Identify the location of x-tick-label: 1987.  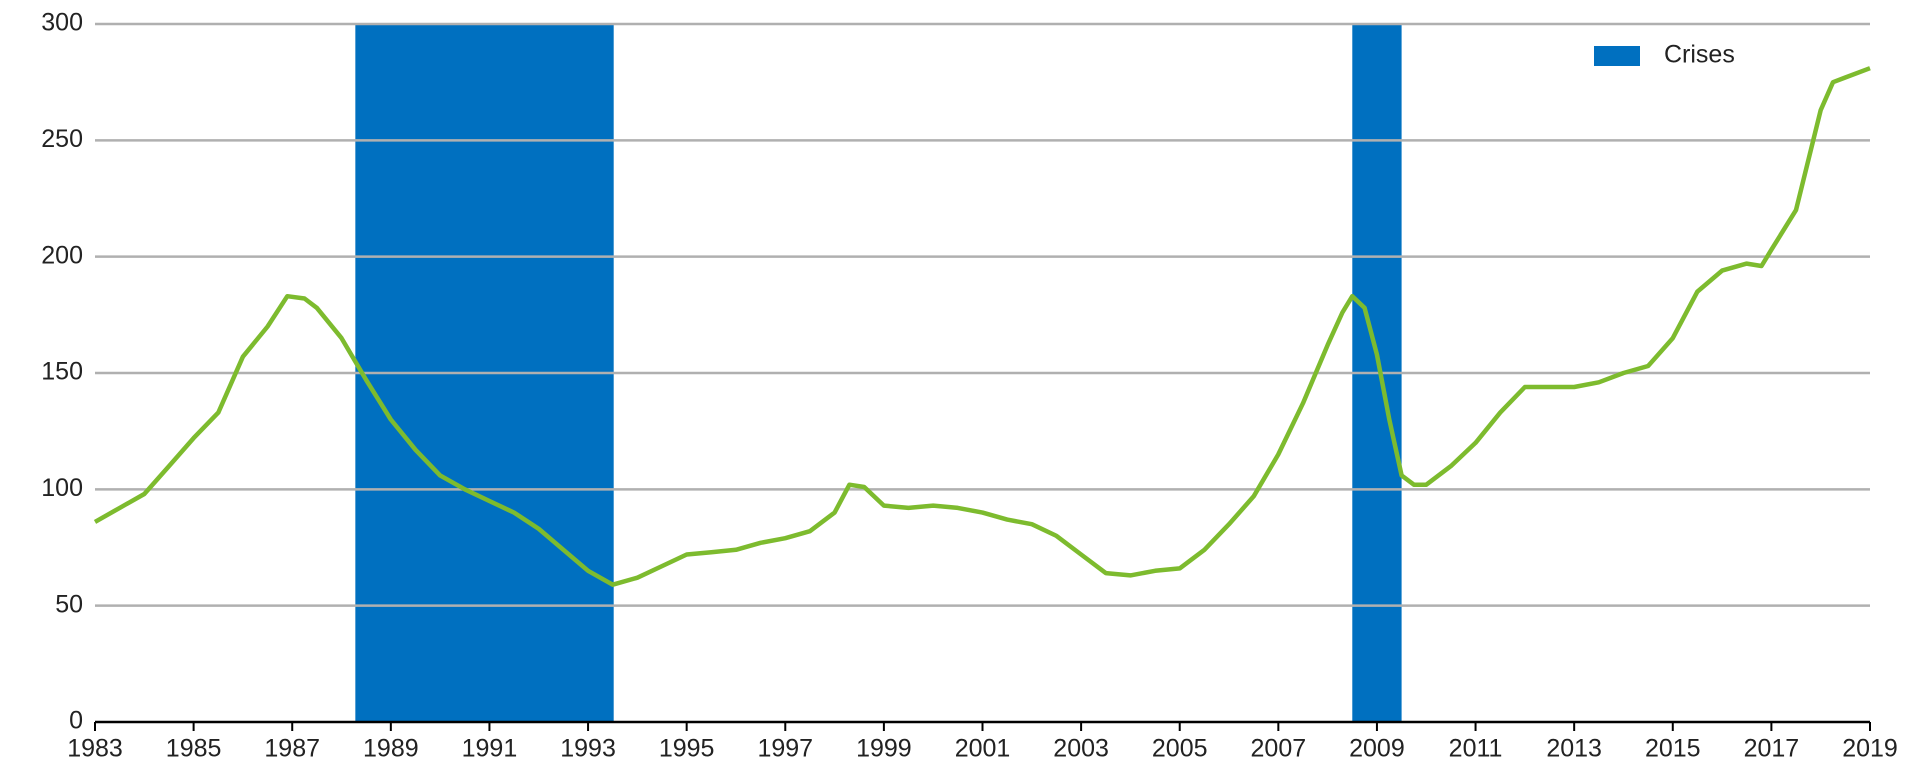
(292, 749).